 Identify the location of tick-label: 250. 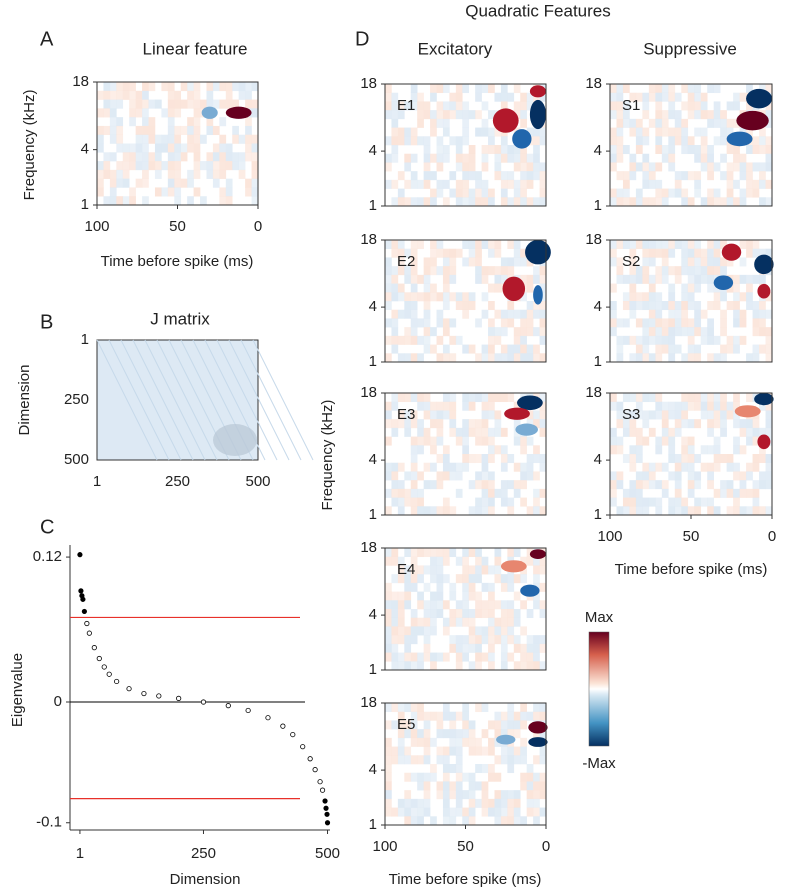
(76, 399).